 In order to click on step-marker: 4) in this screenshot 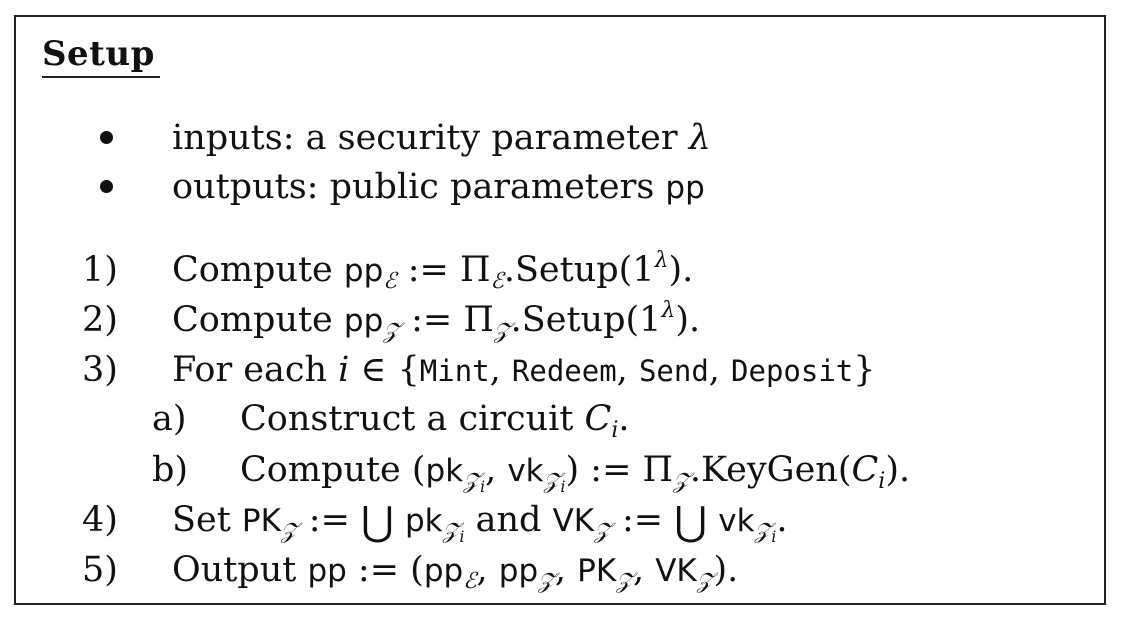, I will do `click(100, 520)`.